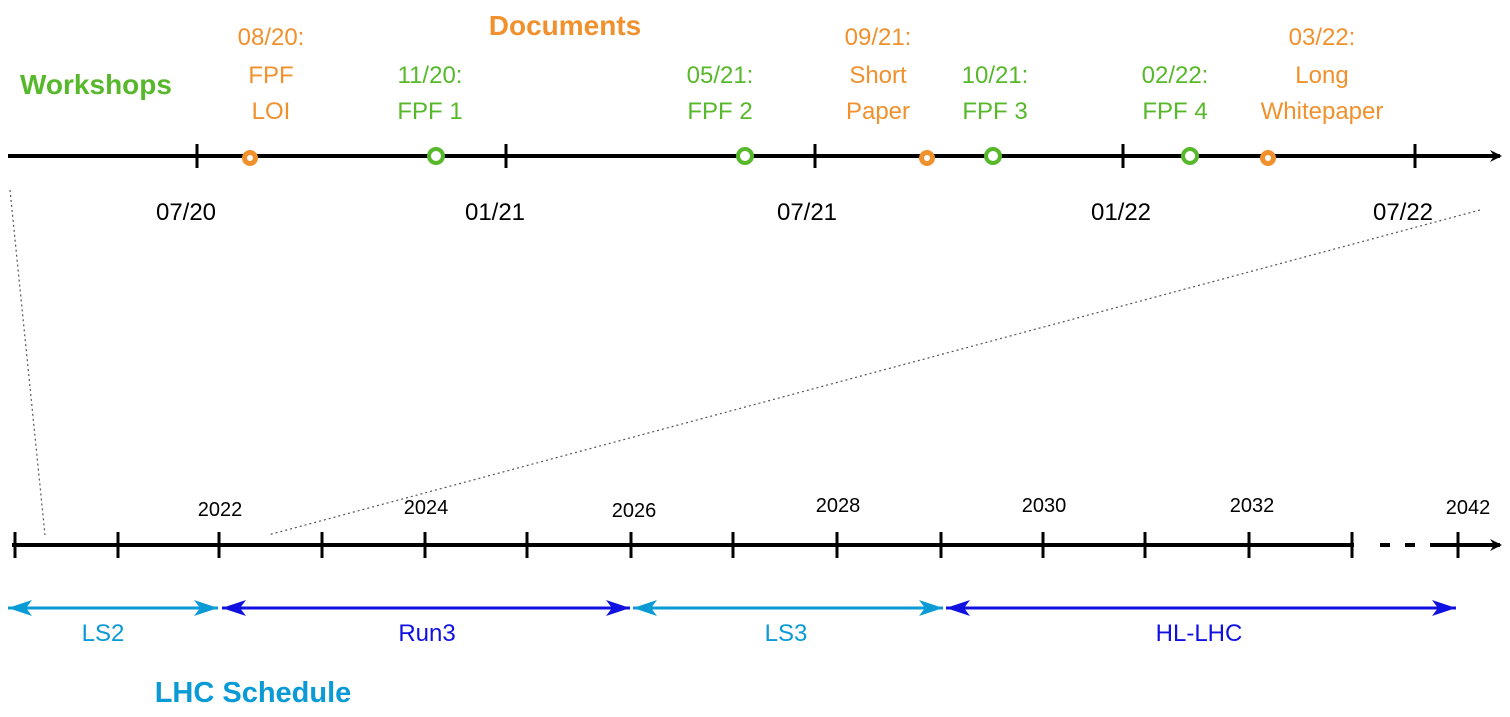 The height and width of the screenshot is (717, 1510). Describe the element at coordinates (270, 75) in the screenshot. I see `document-title-line1: FPF` at that location.